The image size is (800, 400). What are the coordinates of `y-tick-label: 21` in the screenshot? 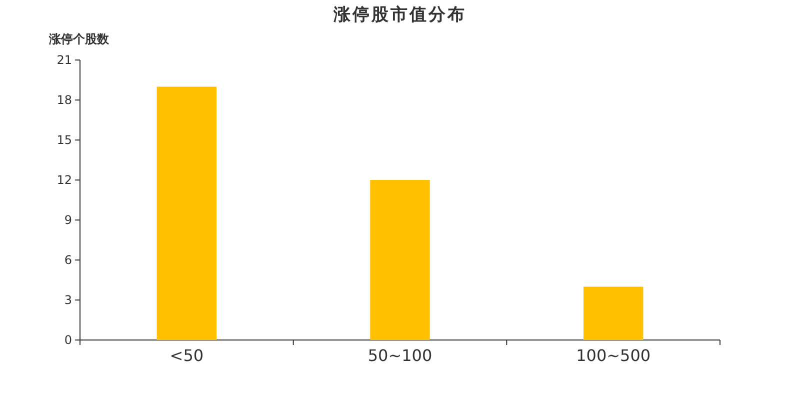 It's located at (64, 60).